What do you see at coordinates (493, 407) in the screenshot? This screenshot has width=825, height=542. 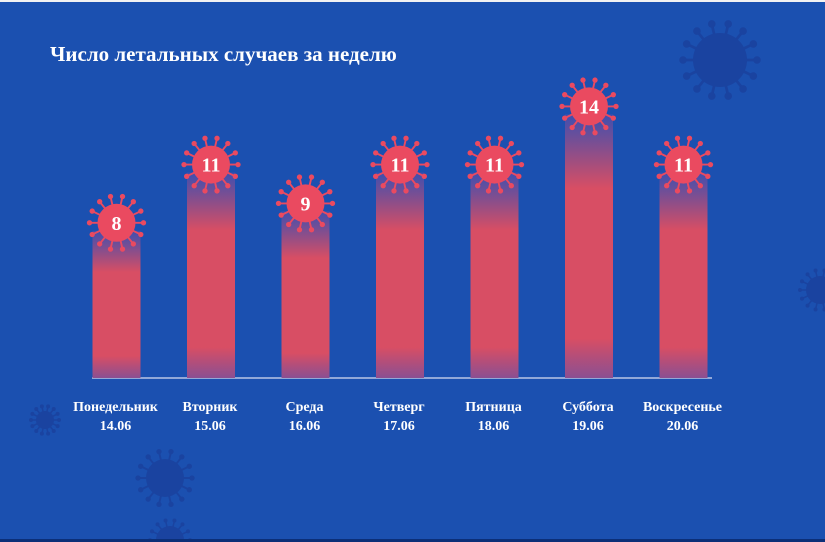 I see `category-label: Пятница` at bounding box center [493, 407].